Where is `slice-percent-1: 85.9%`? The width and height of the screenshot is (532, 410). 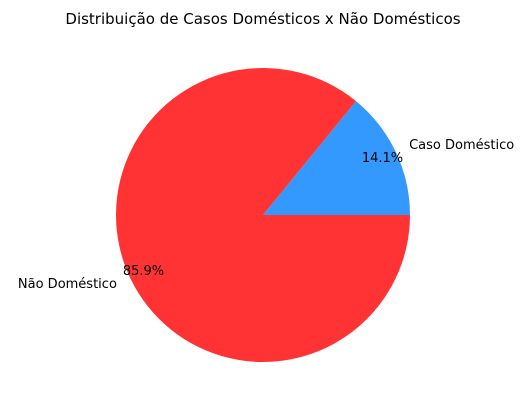 slice-percent-1: 85.9% is located at coordinates (143, 271).